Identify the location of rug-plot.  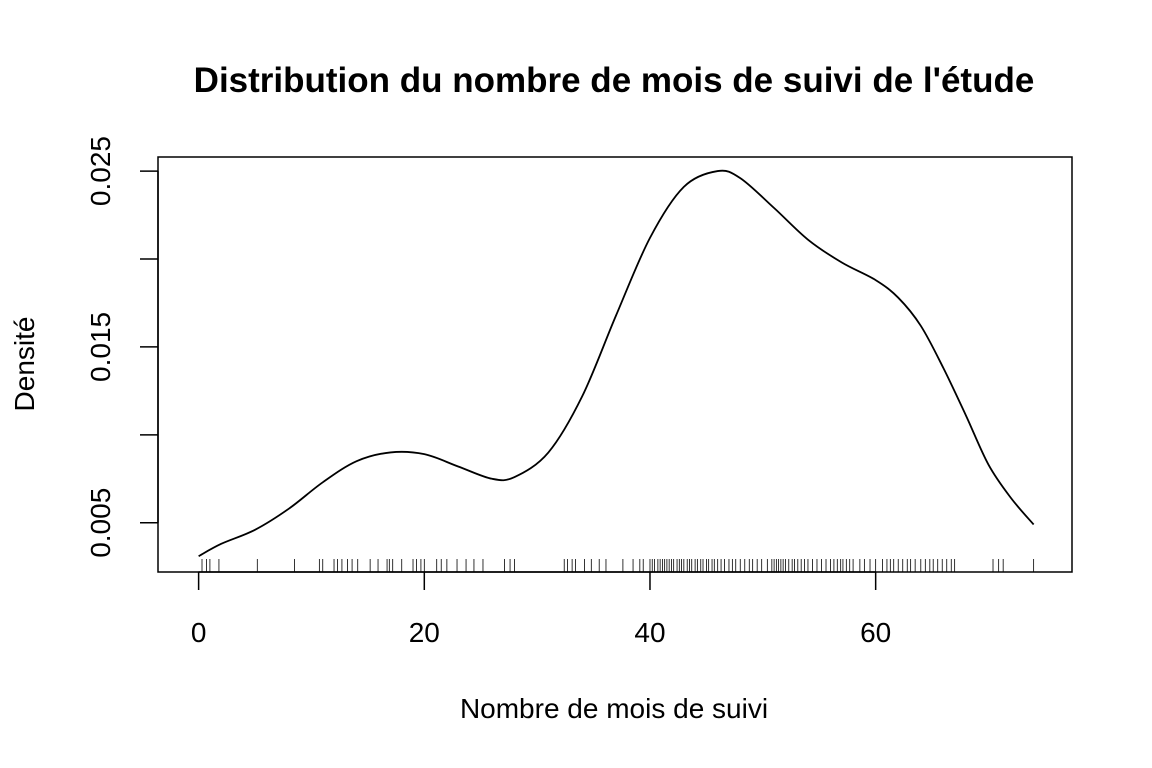
(618, 565).